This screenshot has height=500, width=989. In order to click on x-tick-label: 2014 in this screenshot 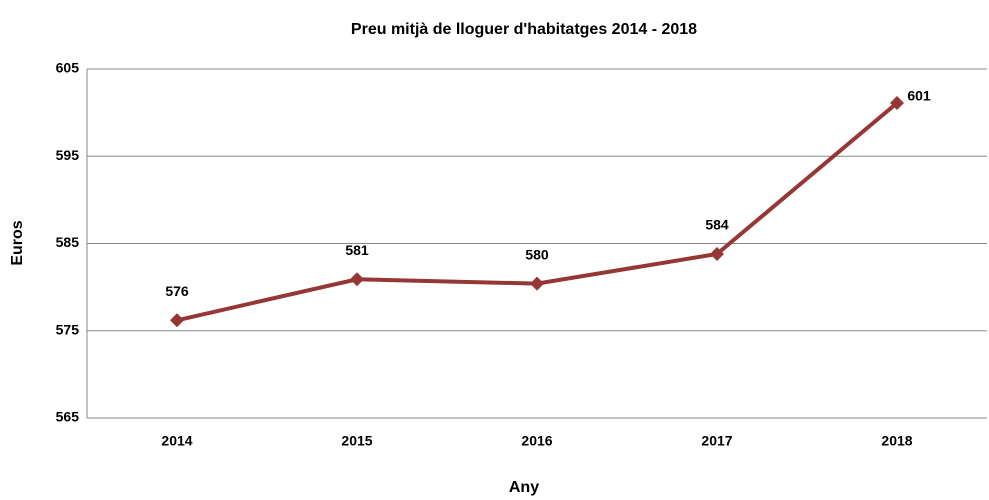, I will do `click(176, 441)`.